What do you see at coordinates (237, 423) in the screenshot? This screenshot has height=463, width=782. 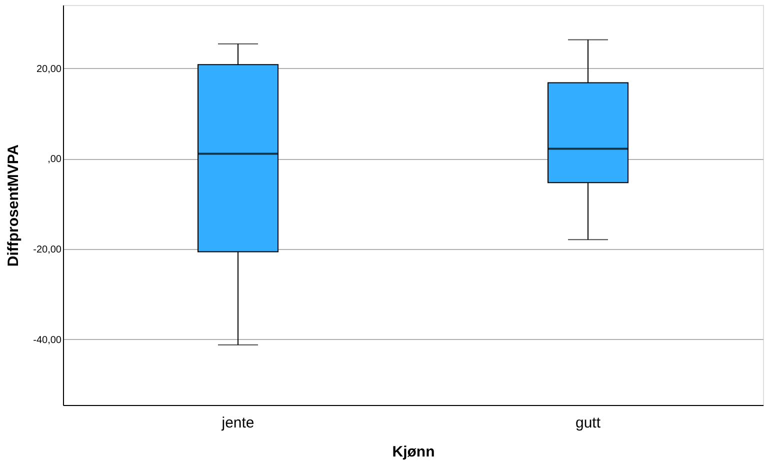 I see `x-tick-label: jente` at bounding box center [237, 423].